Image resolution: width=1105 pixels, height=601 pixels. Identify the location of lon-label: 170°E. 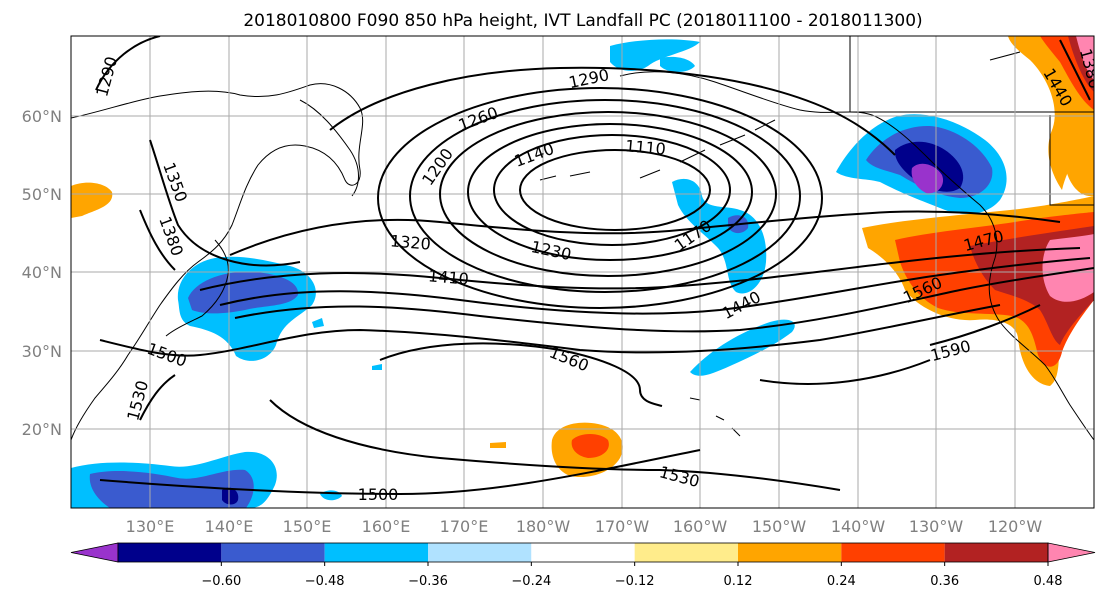
(464, 526).